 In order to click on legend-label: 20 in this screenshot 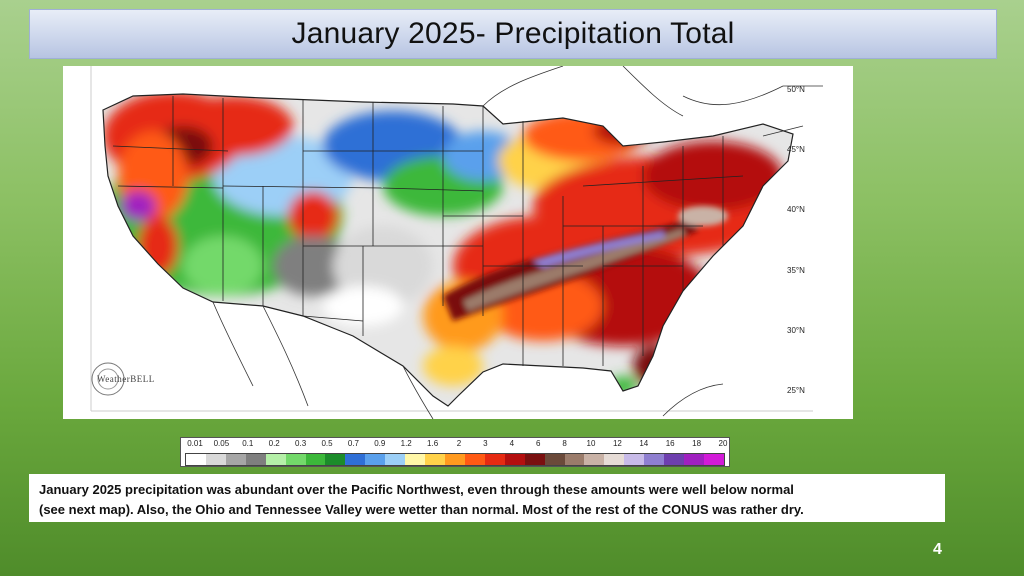, I will do `click(723, 443)`.